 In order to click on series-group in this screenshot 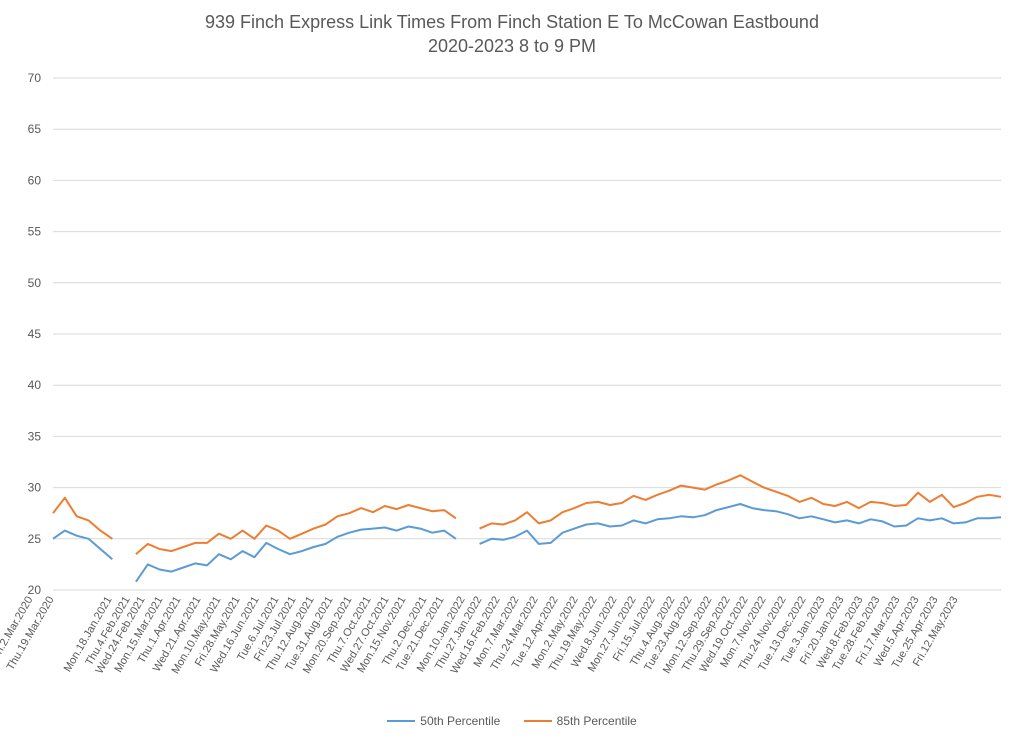, I will do `click(527, 528)`.